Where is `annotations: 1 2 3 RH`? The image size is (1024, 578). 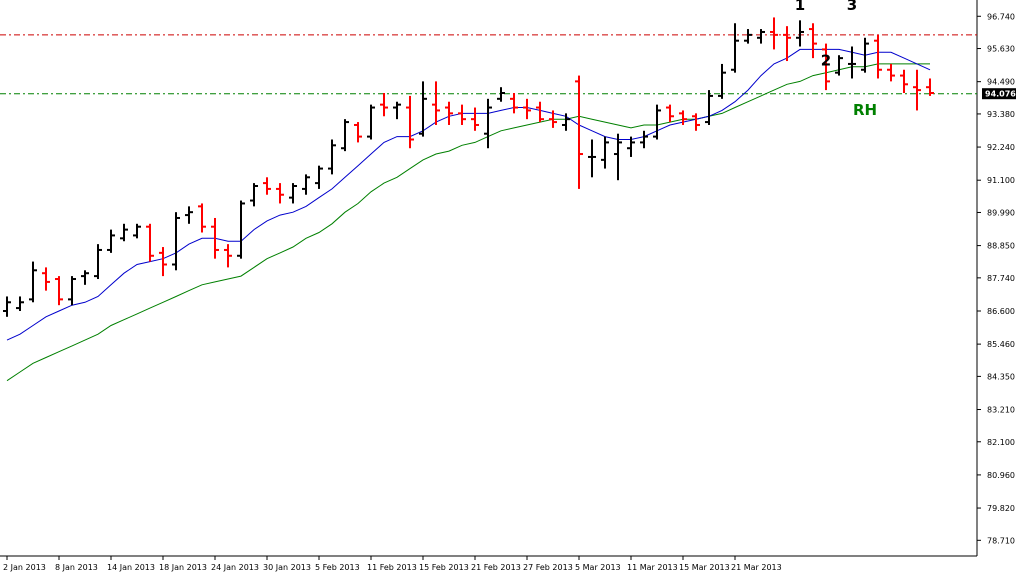 annotations: 1 2 3 RH is located at coordinates (836, 59).